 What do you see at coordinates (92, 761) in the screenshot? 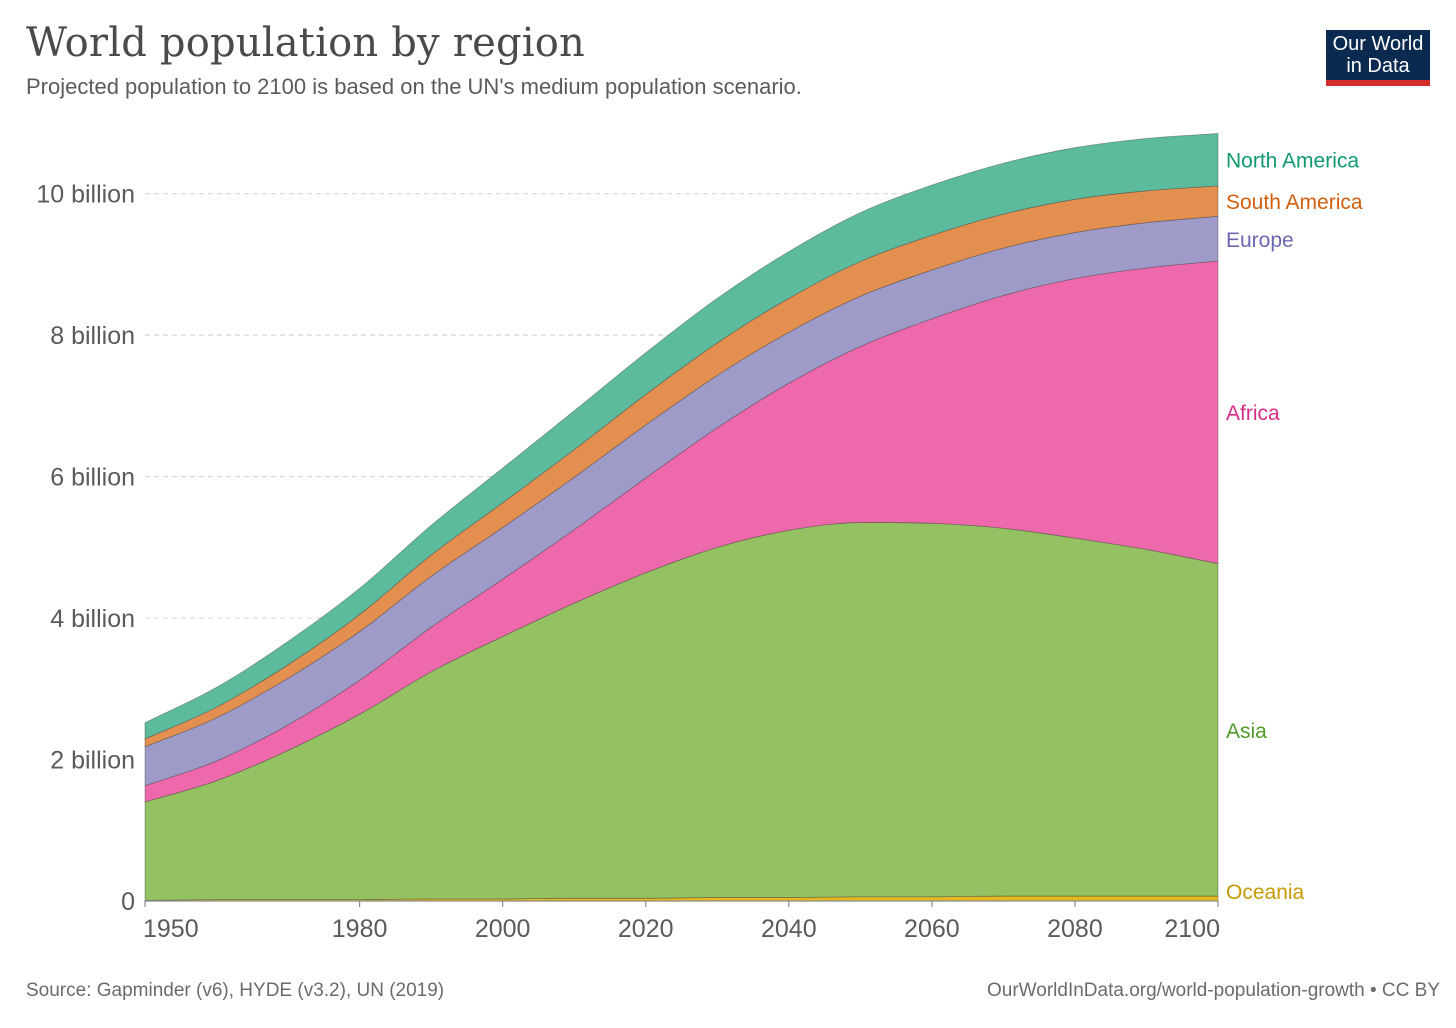
I see `y-tick-label: 2 billion` at bounding box center [92, 761].